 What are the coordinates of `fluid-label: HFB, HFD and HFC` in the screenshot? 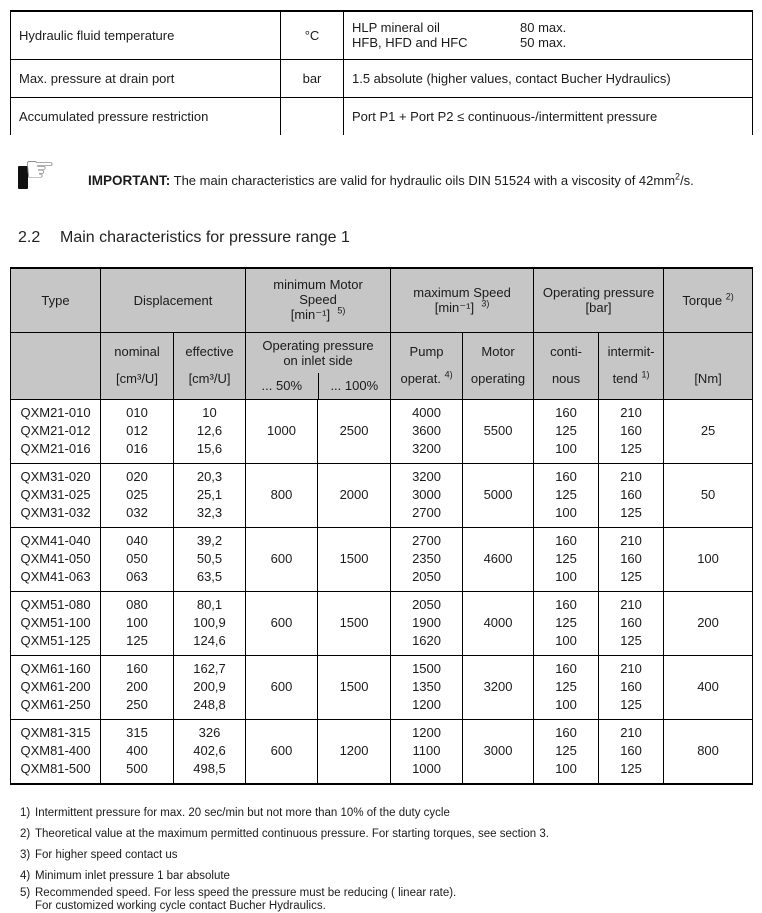 It's located at (410, 43).